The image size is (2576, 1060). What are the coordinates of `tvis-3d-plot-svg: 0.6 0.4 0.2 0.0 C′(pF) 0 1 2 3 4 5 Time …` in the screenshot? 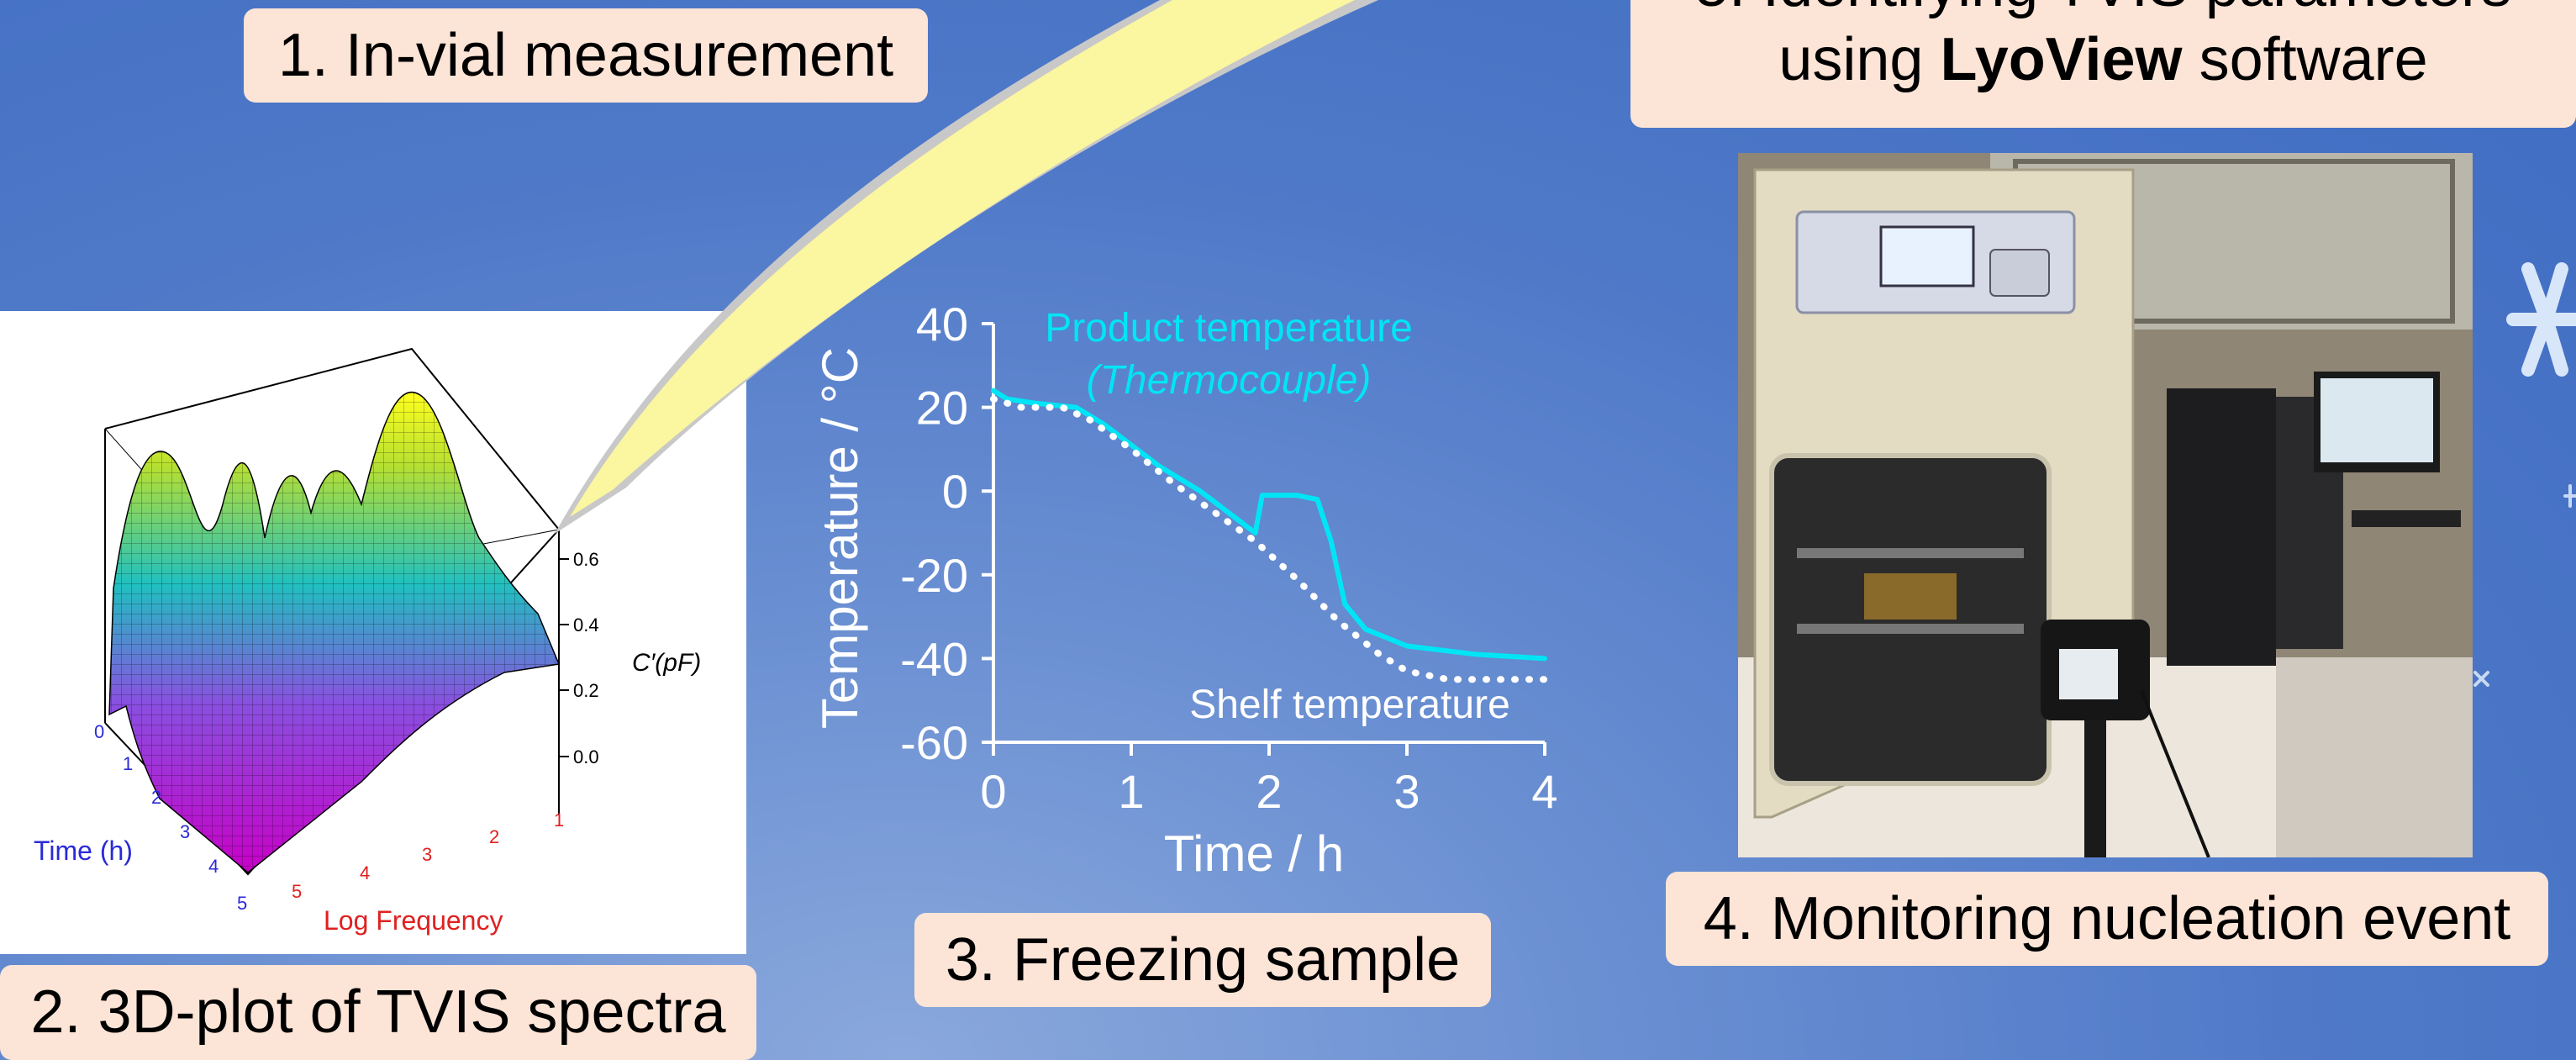 It's located at (367, 641).